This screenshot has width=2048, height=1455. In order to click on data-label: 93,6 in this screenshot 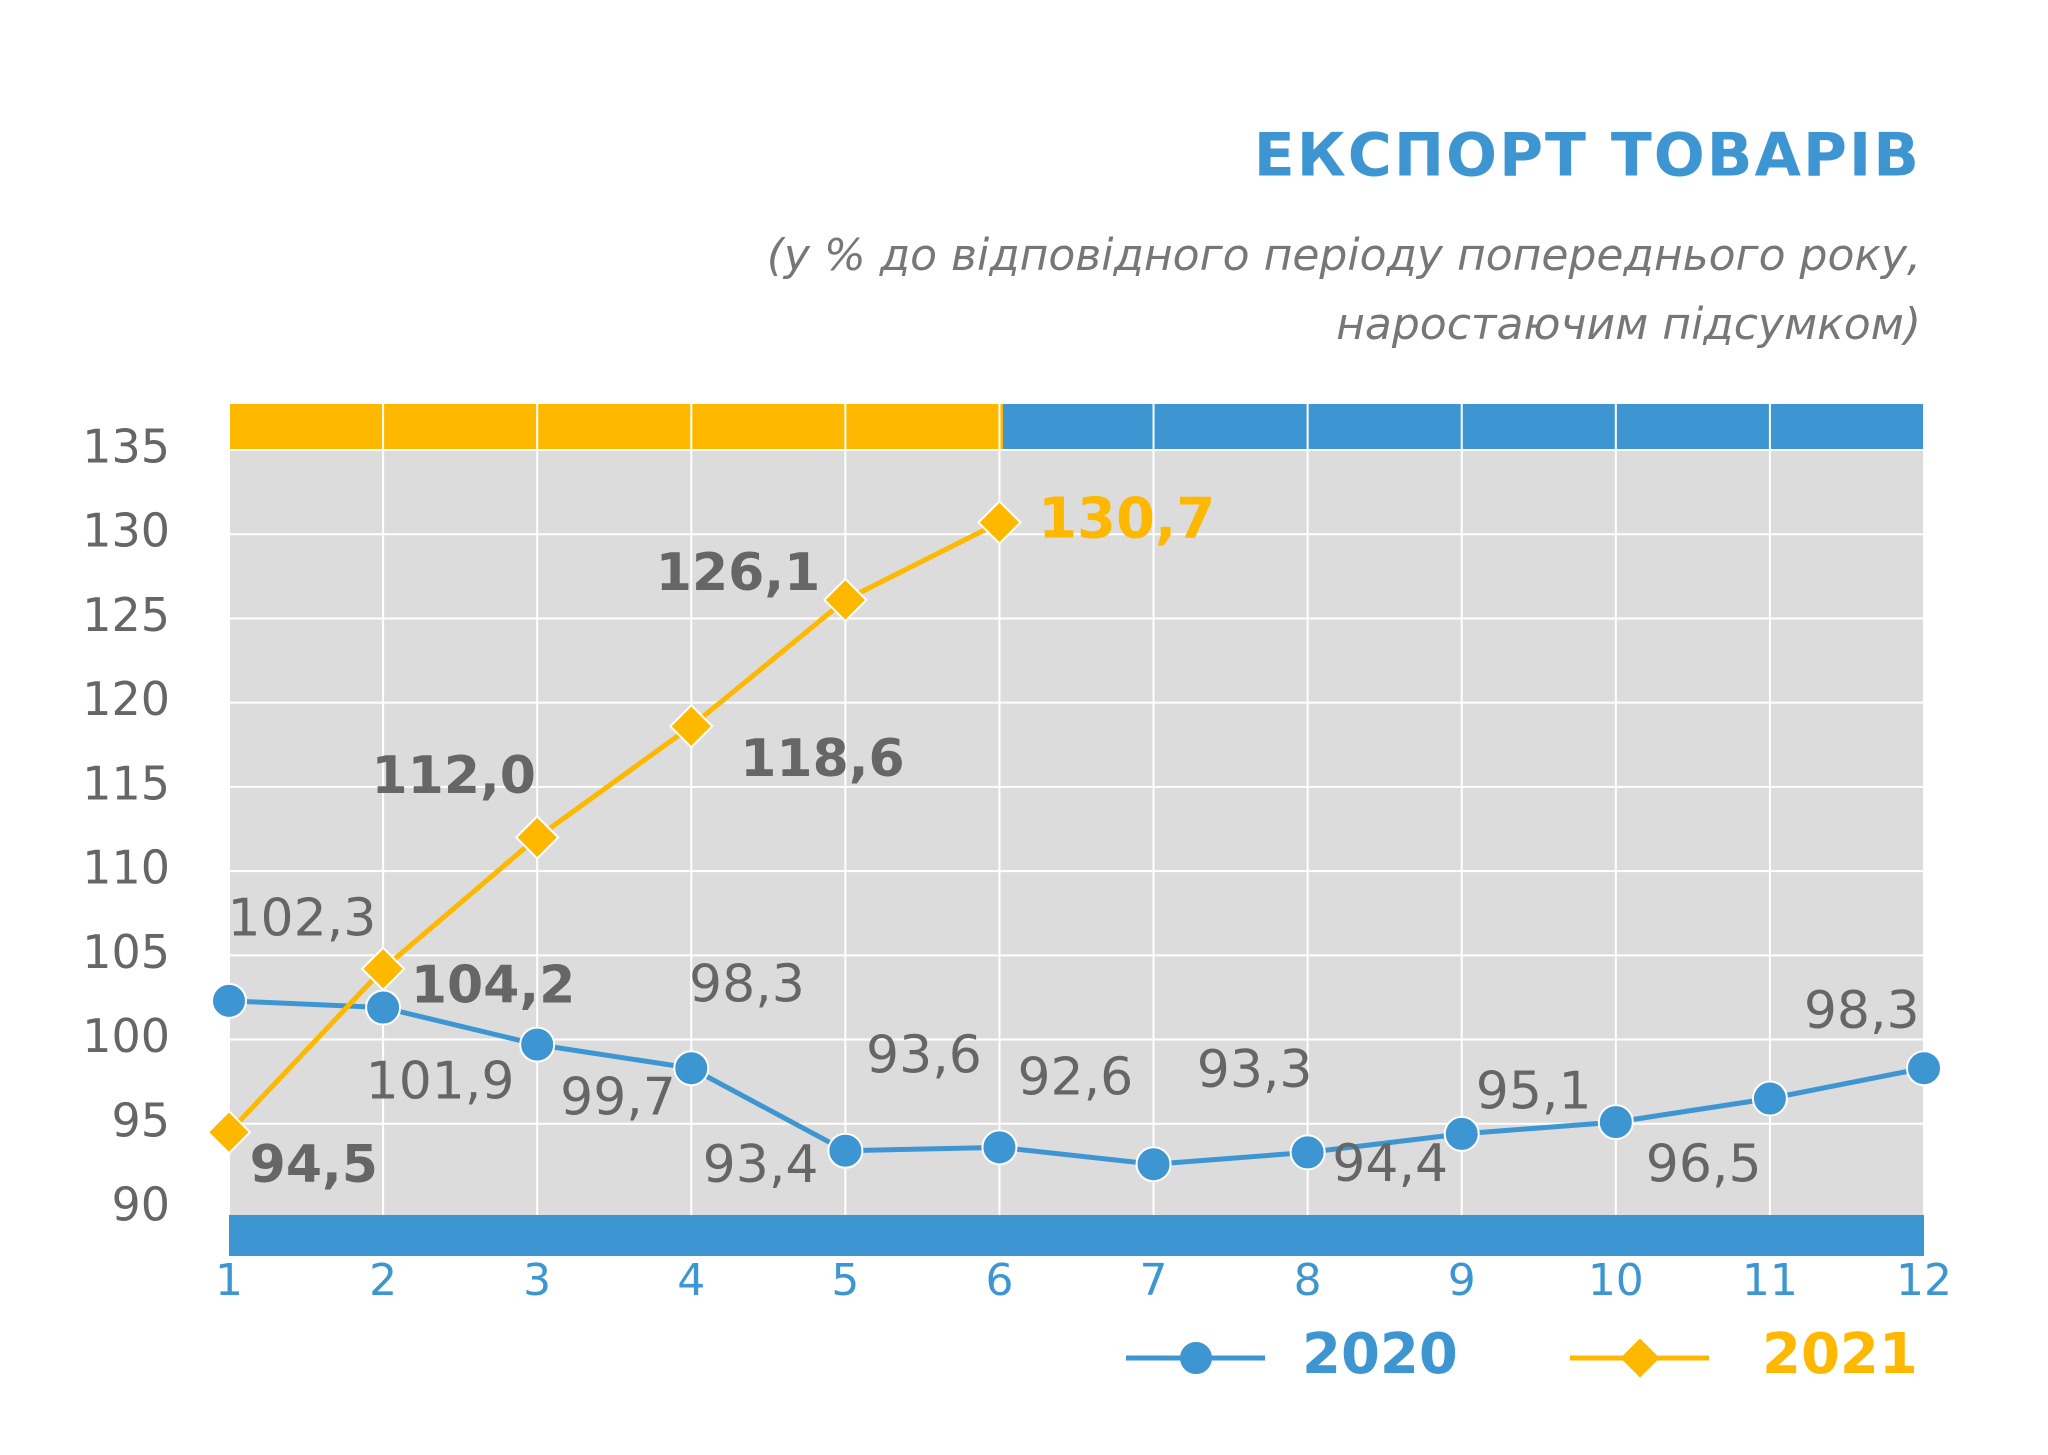, I will do `click(924, 1056)`.